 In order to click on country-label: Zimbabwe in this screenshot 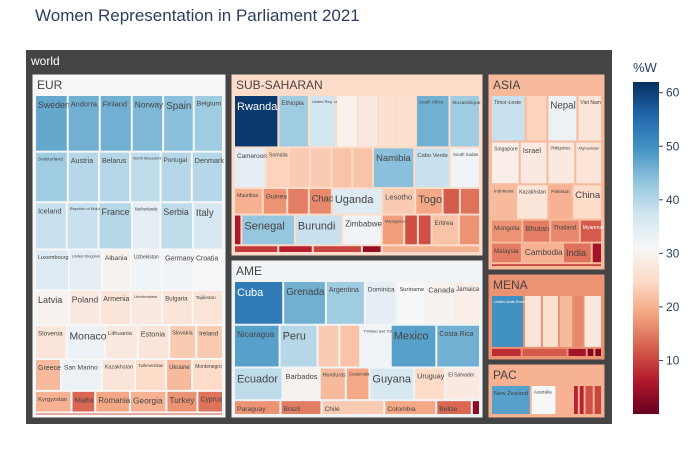, I will do `click(363, 224)`.